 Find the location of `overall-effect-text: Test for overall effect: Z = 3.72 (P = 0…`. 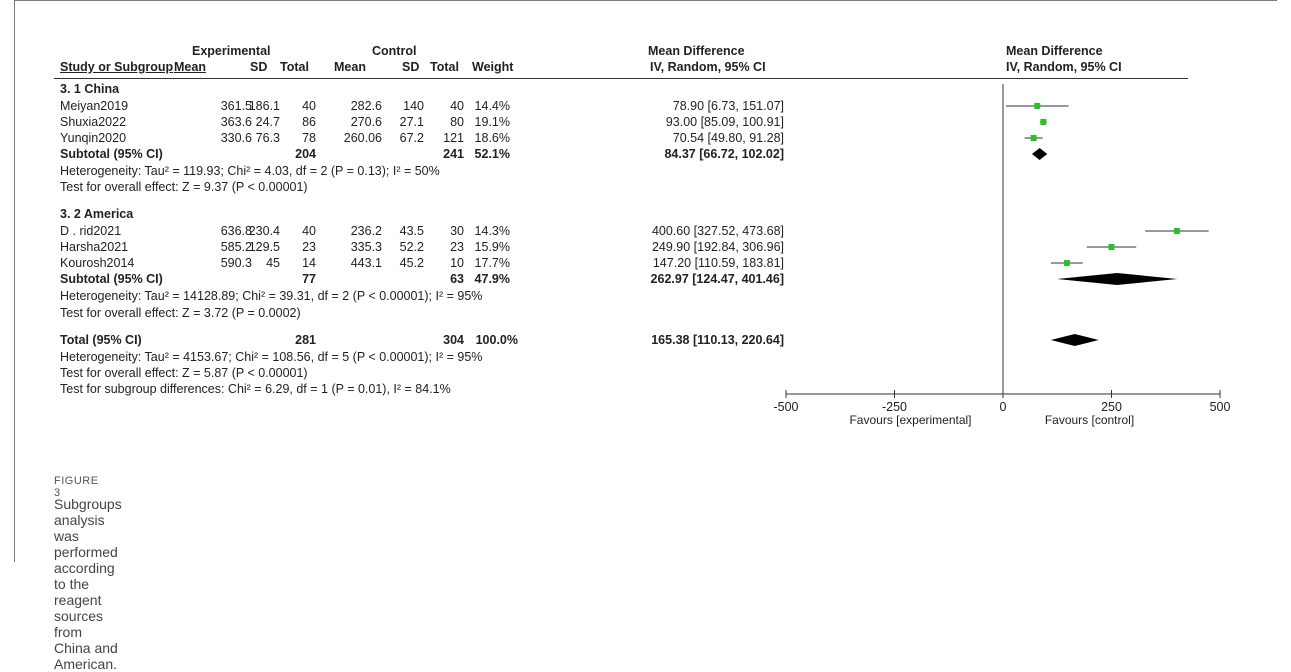

overall-effect-text: Test for overall effect: Z = 3.72 (P = 0… is located at coordinates (180, 313).